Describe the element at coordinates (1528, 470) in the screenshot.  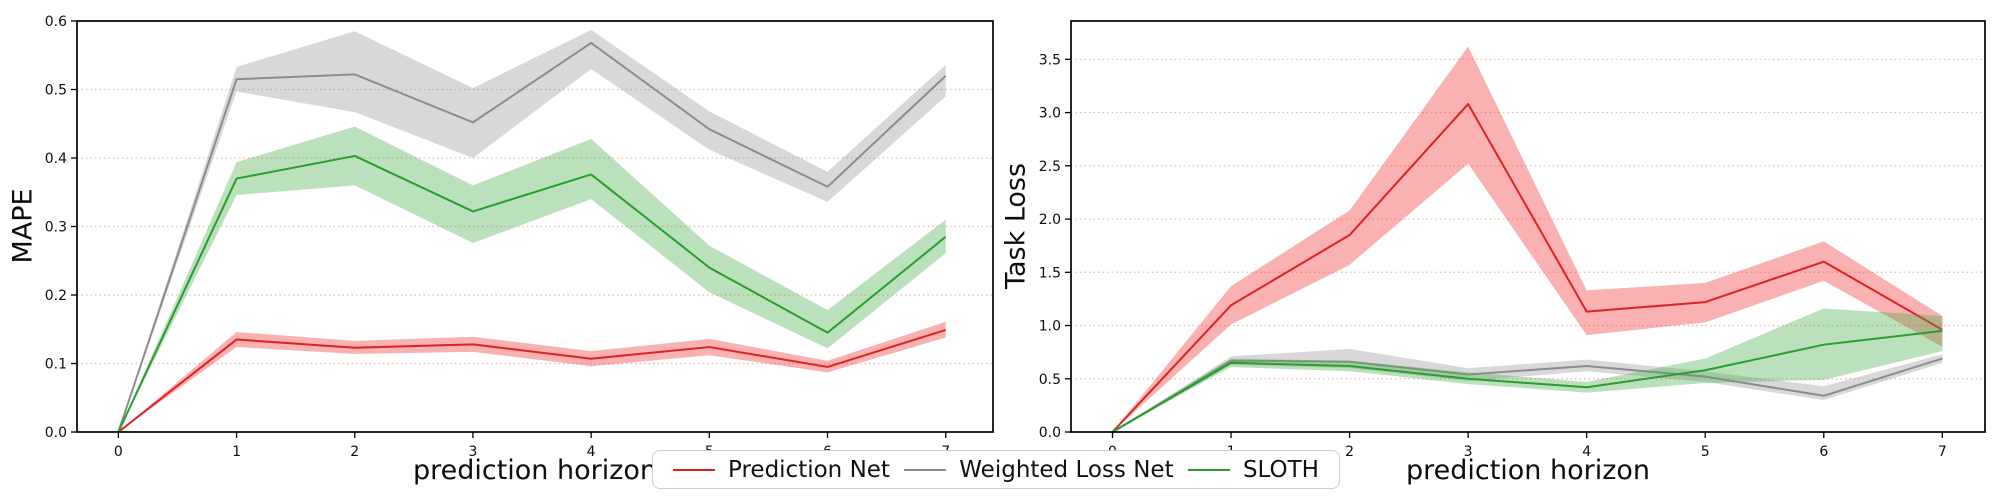
I see `right-x-axis-label: prediction horizon` at that location.